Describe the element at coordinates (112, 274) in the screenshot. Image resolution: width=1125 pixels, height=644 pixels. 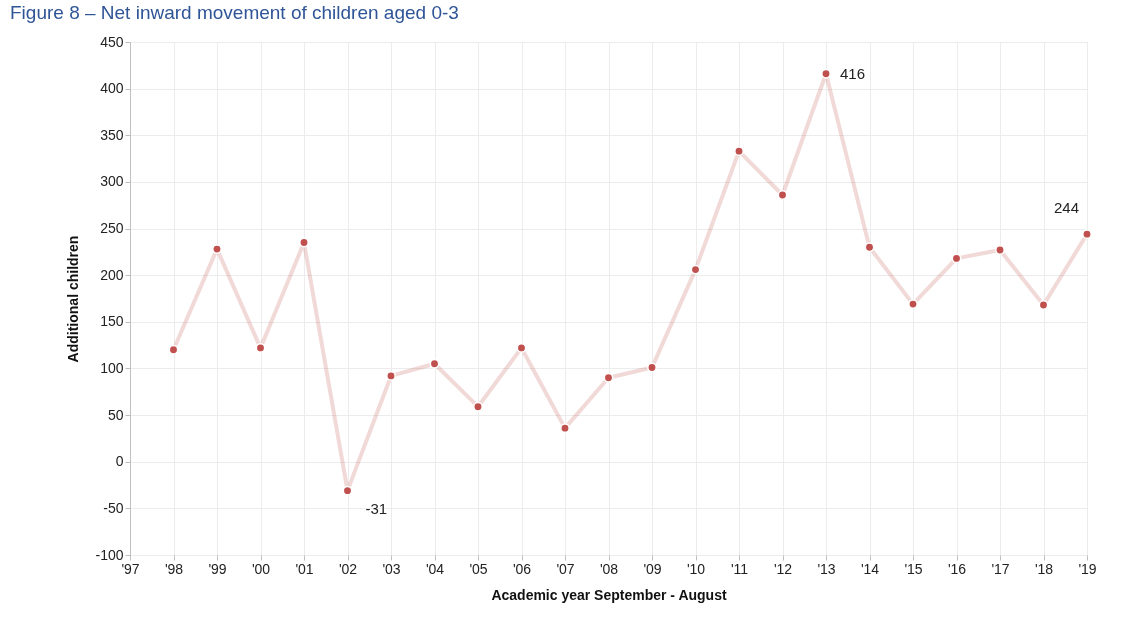
I see `y-tick-label: 200` at that location.